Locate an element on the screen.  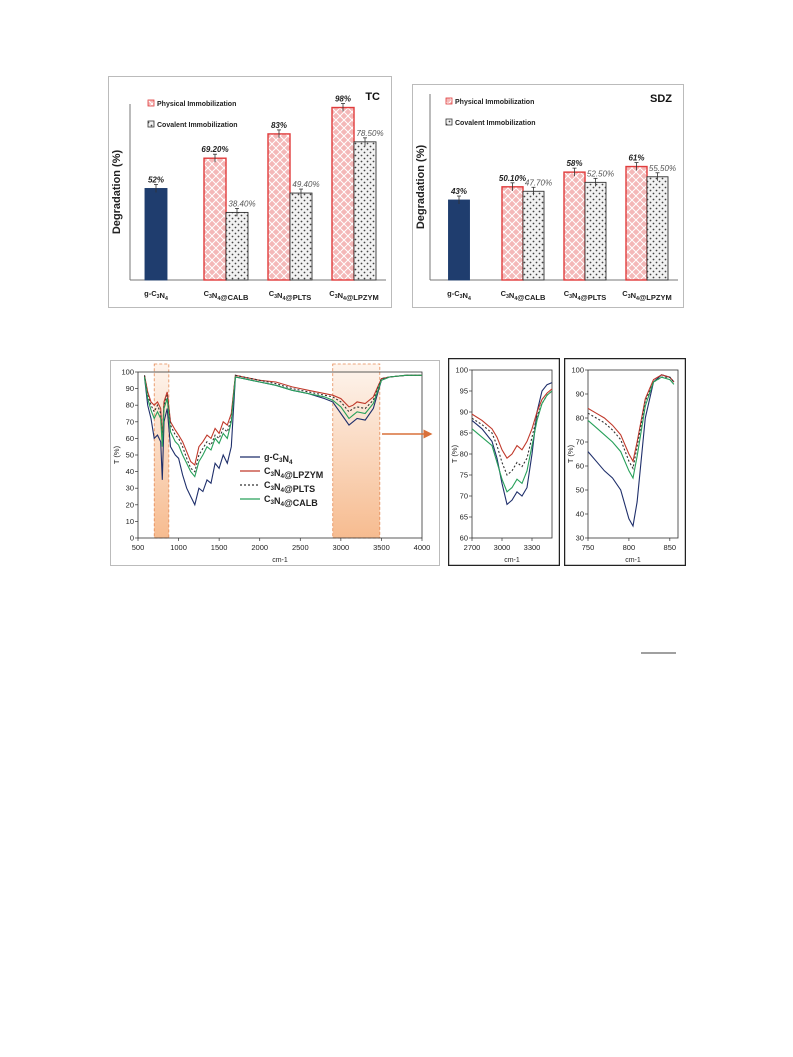
ftir-zoom-ring-chart: 750 800 850 30 40 50 60 70 80 90 100 cm-1 T (%) is located at coordinates (625, 462).